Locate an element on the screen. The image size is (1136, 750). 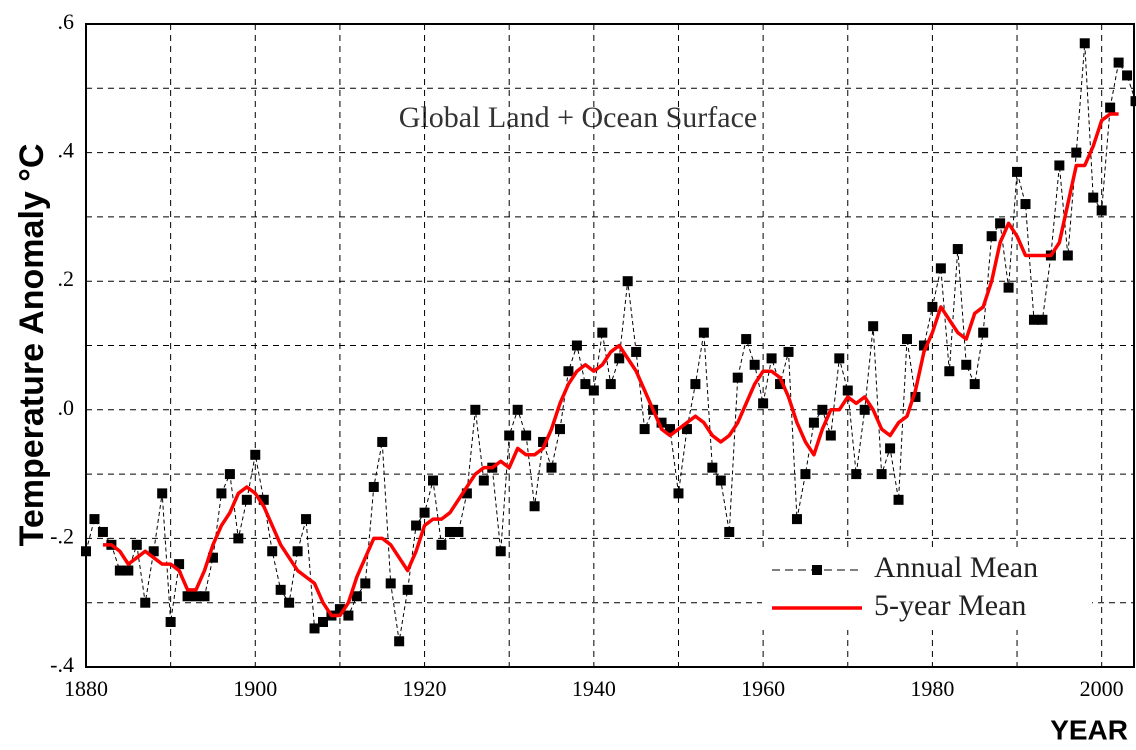
y-tick-label: .6 is located at coordinates (66, 21).